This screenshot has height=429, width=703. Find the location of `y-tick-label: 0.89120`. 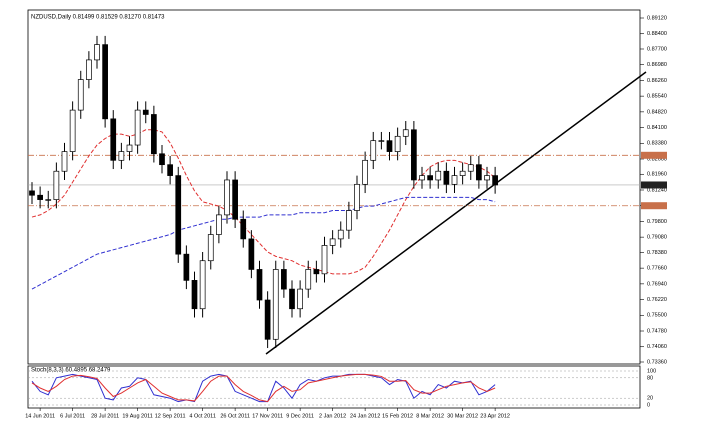

y-tick-label: 0.89120 is located at coordinates (657, 18).